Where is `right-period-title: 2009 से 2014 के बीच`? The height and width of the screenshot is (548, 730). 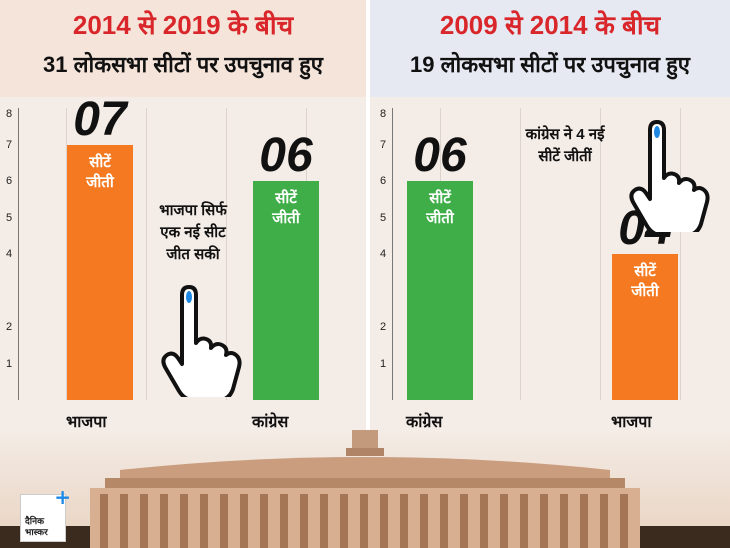
right-period-title: 2009 से 2014 के बीच is located at coordinates (550, 25).